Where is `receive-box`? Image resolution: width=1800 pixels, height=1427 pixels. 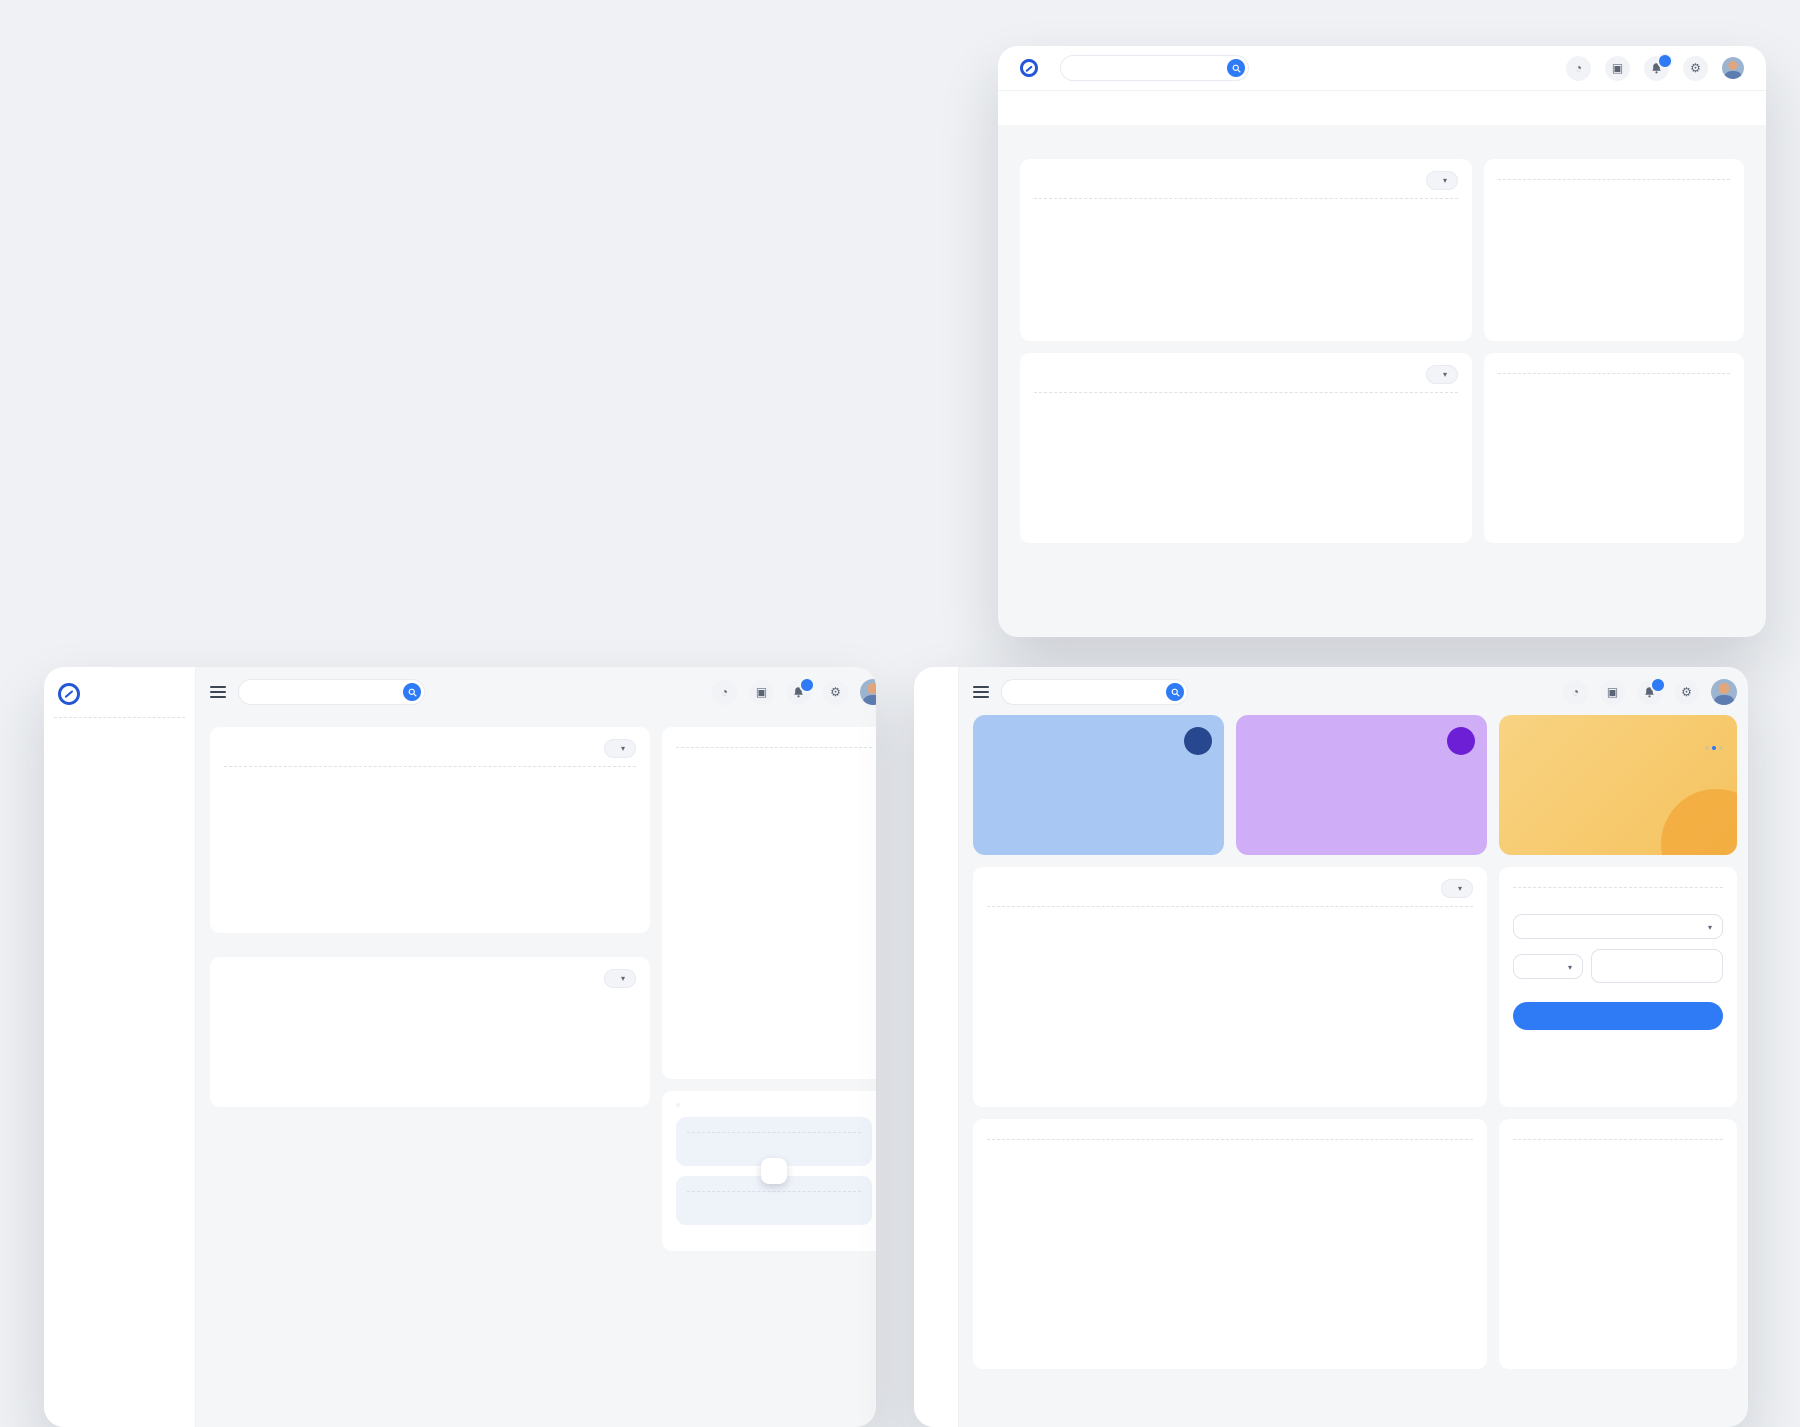 receive-box is located at coordinates (774, 1200).